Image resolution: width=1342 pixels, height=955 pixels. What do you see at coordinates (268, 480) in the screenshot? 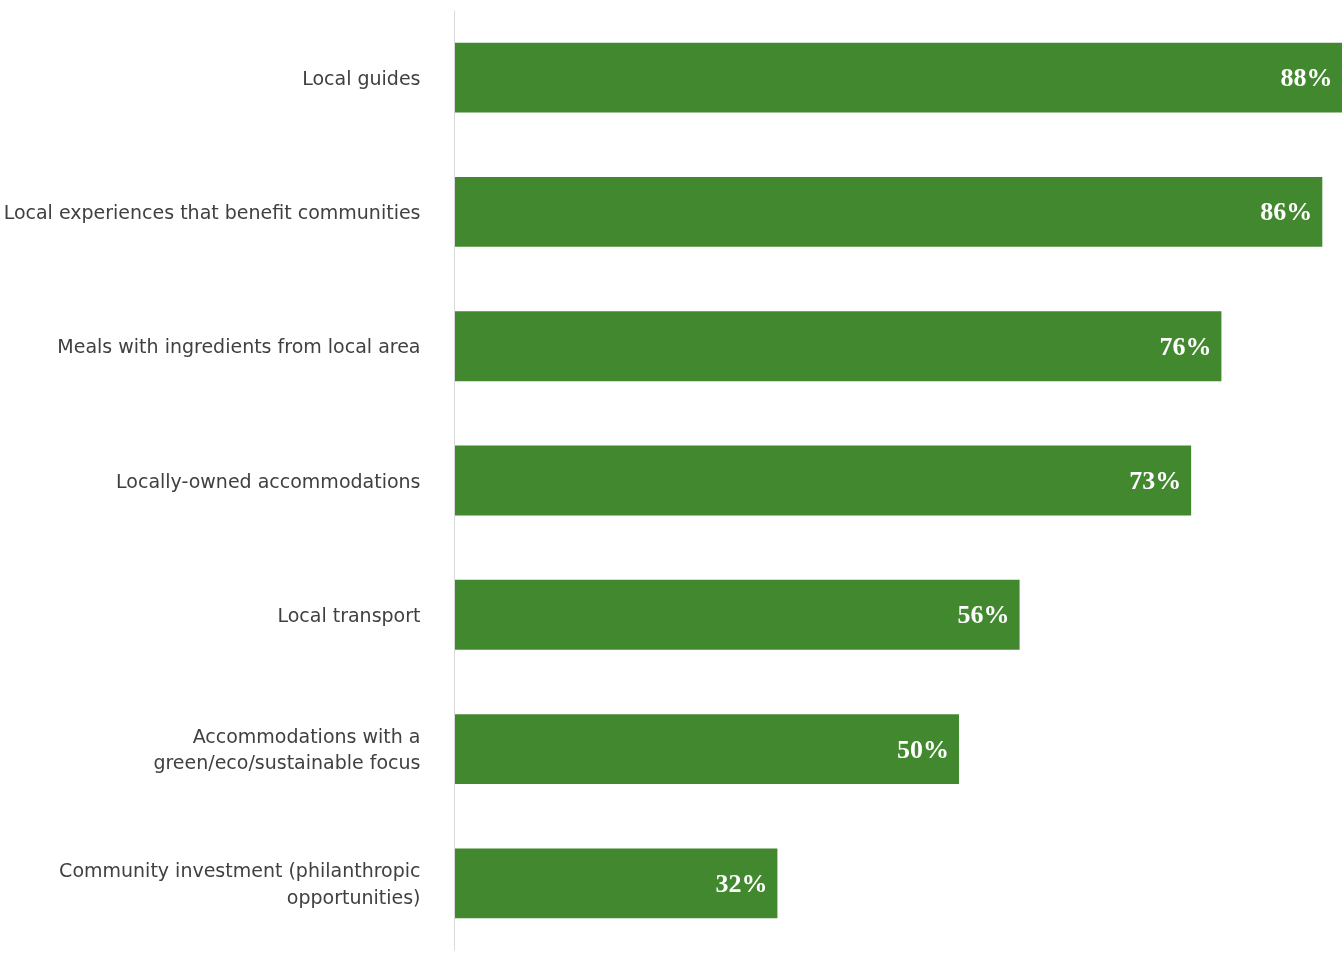
I see `y-tick-label: Locally-owned accommodations` at bounding box center [268, 480].